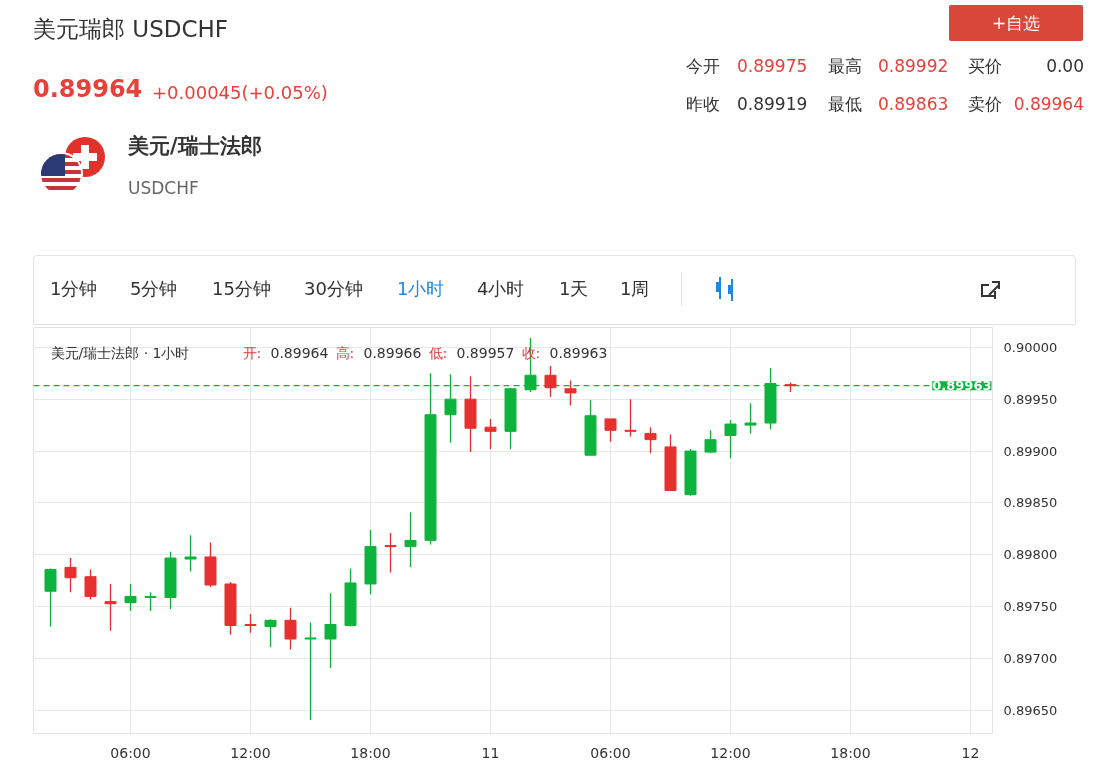  I want to click on text: 30分钟, so click(333, 289).